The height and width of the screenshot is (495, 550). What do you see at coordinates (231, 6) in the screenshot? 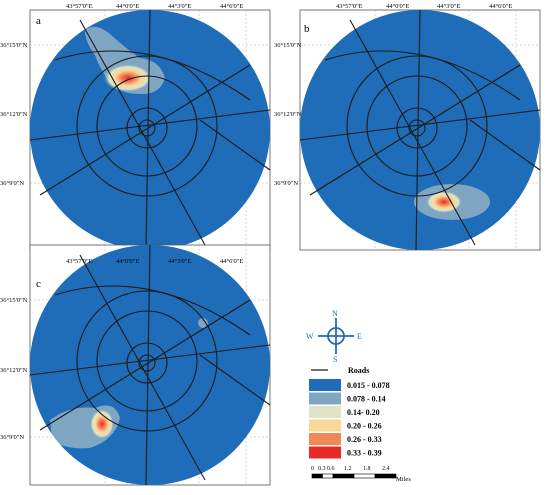
I see `panel-a-xtick-3: 44°6'0"E` at bounding box center [231, 6].